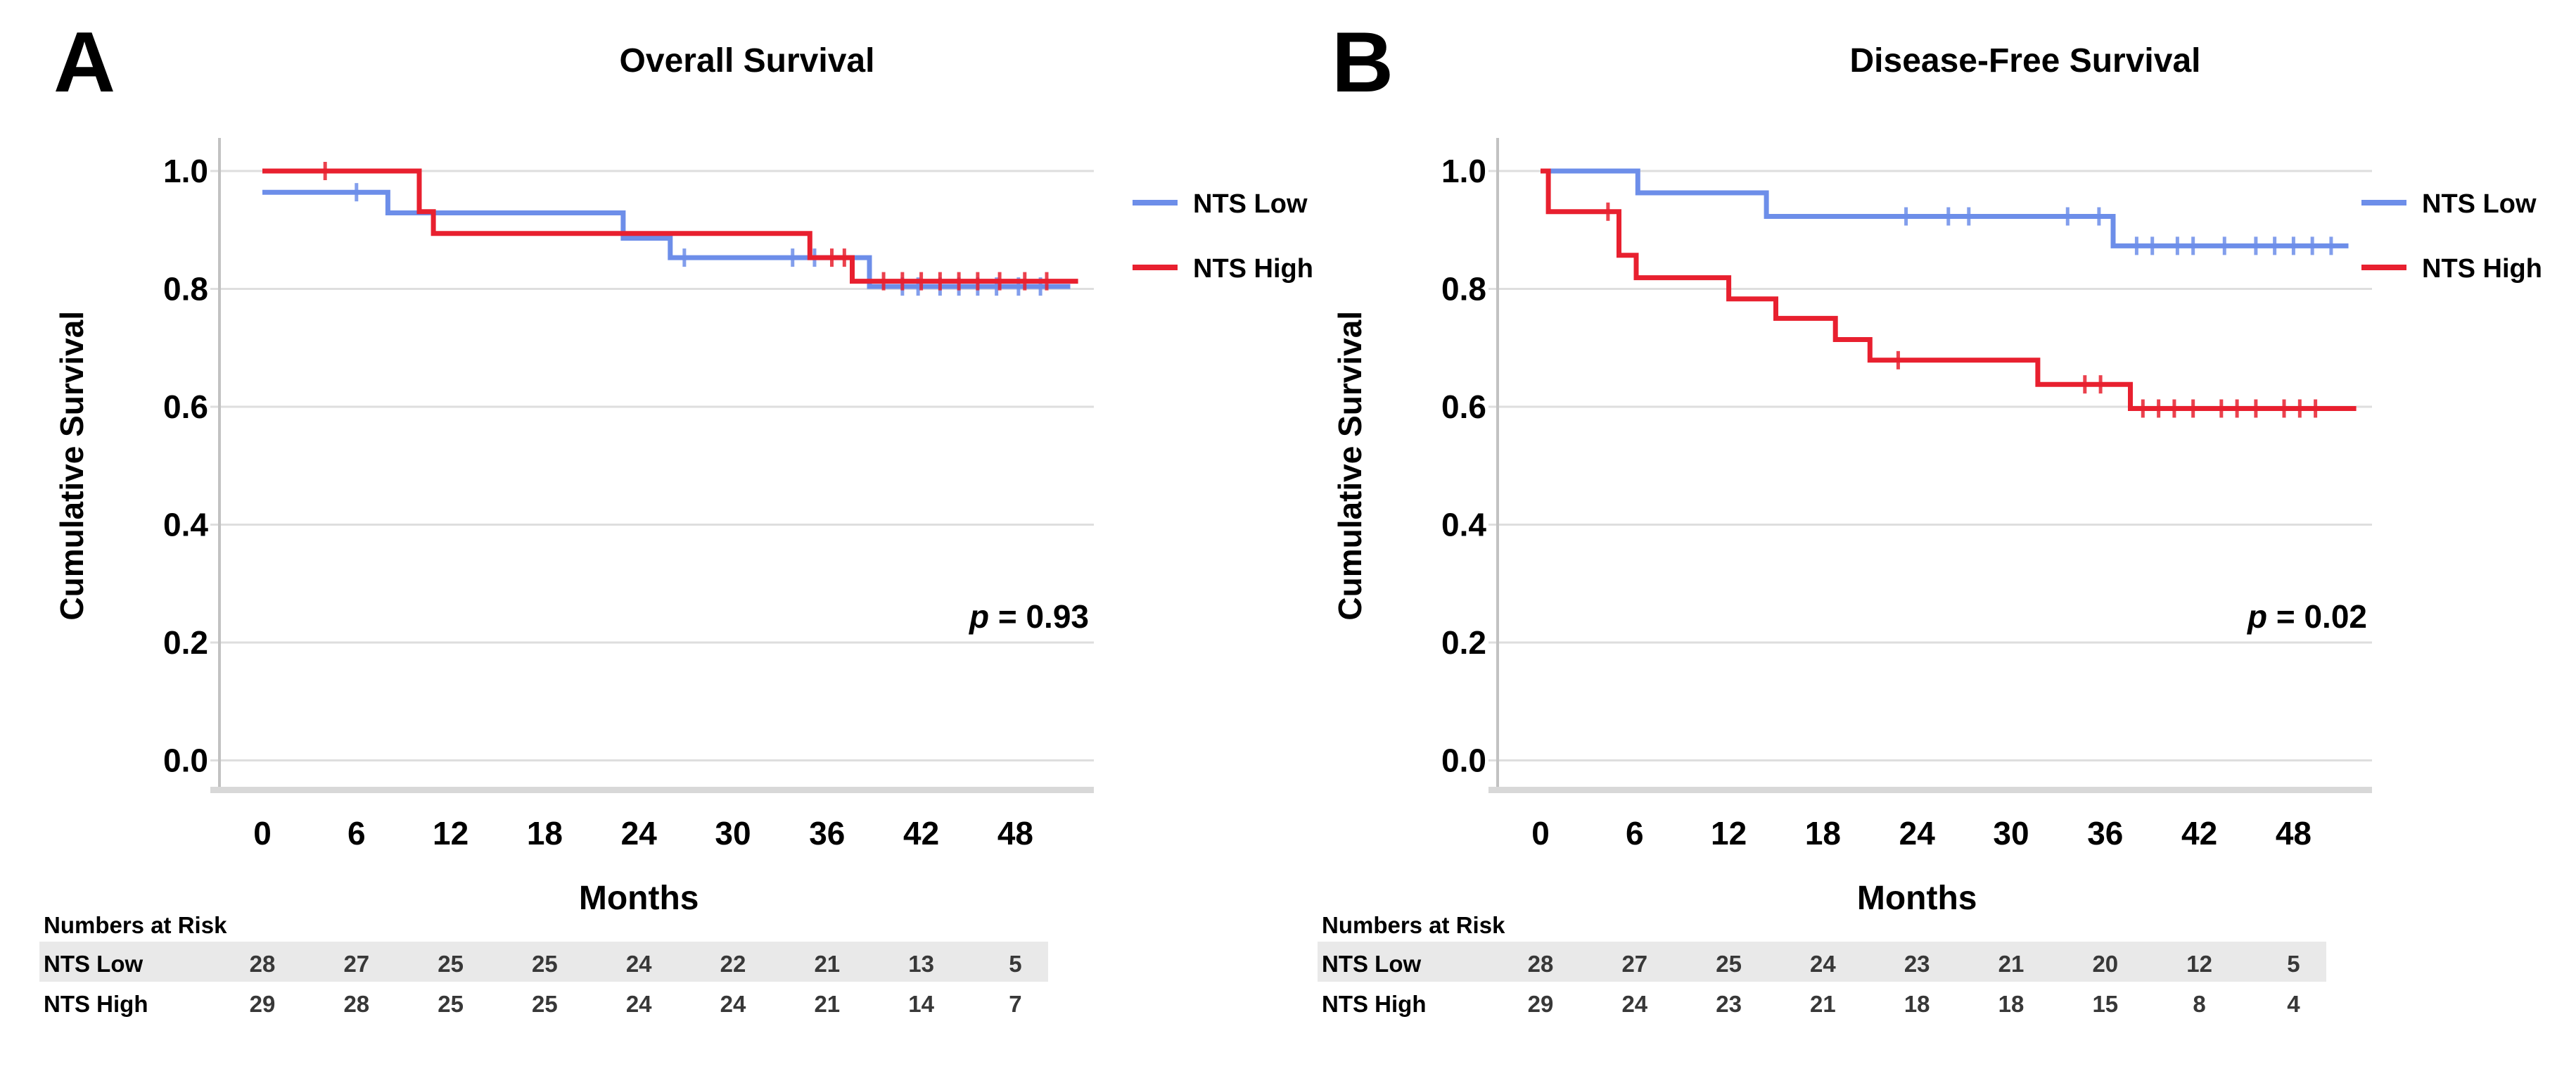 The width and height of the screenshot is (2576, 1069). I want to click on p-value: p = 0.93, so click(1028, 616).